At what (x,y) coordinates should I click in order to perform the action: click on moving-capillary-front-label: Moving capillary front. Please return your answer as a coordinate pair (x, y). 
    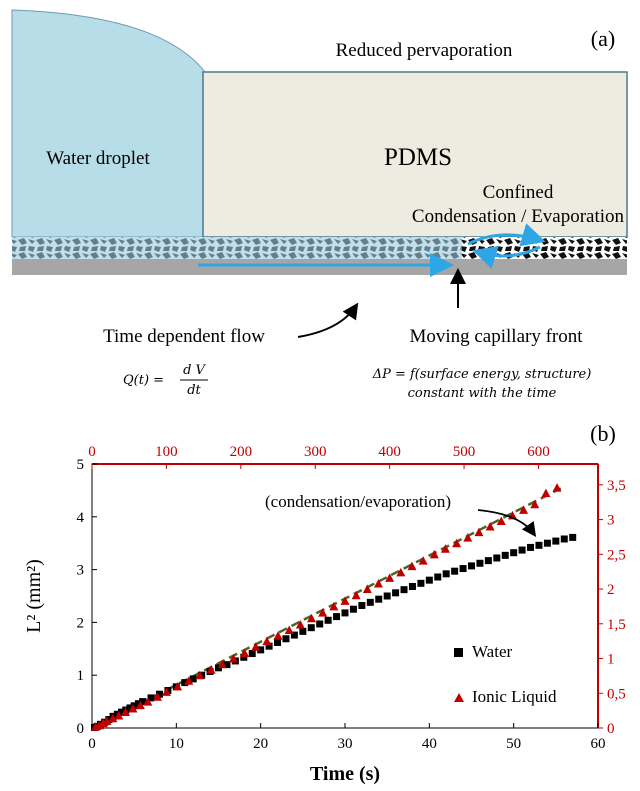
    Looking at the image, I should click on (496, 336).